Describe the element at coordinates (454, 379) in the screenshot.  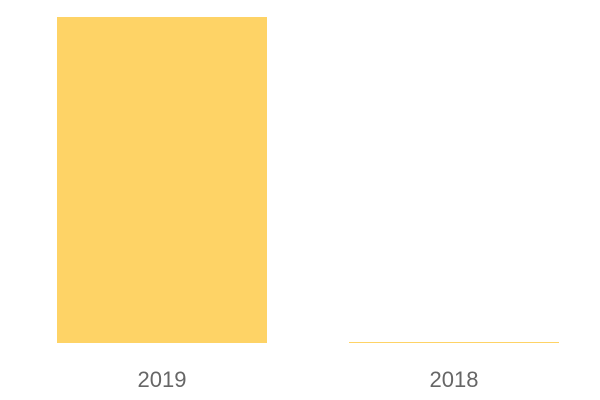
I see `x-tick-label: 2018` at that location.